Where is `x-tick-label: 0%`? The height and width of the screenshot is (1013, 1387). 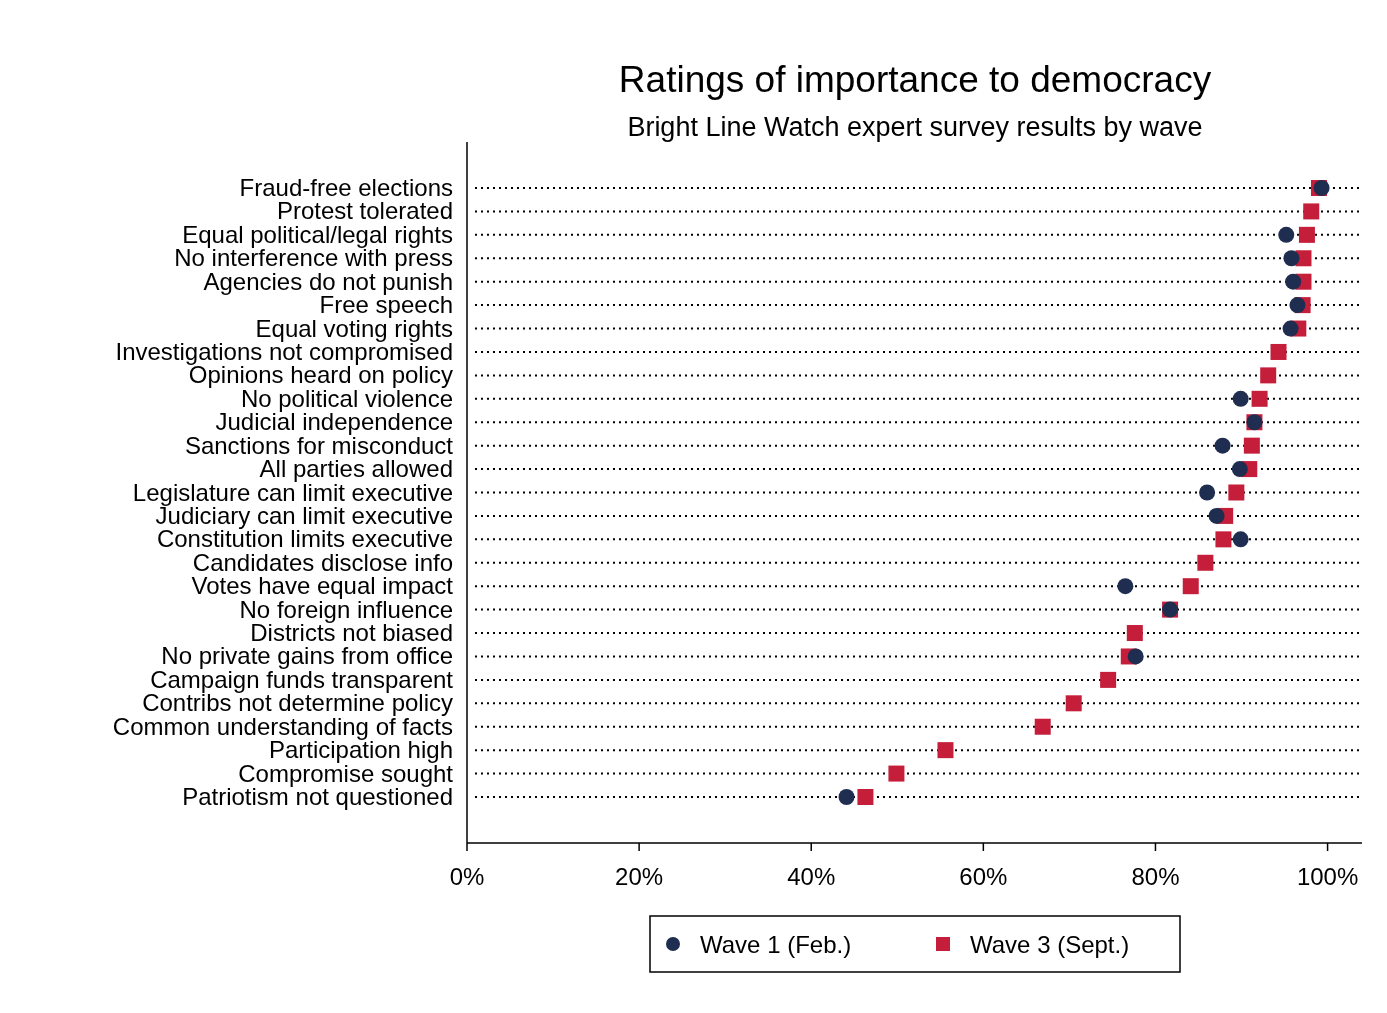 x-tick-label: 0% is located at coordinates (467, 876).